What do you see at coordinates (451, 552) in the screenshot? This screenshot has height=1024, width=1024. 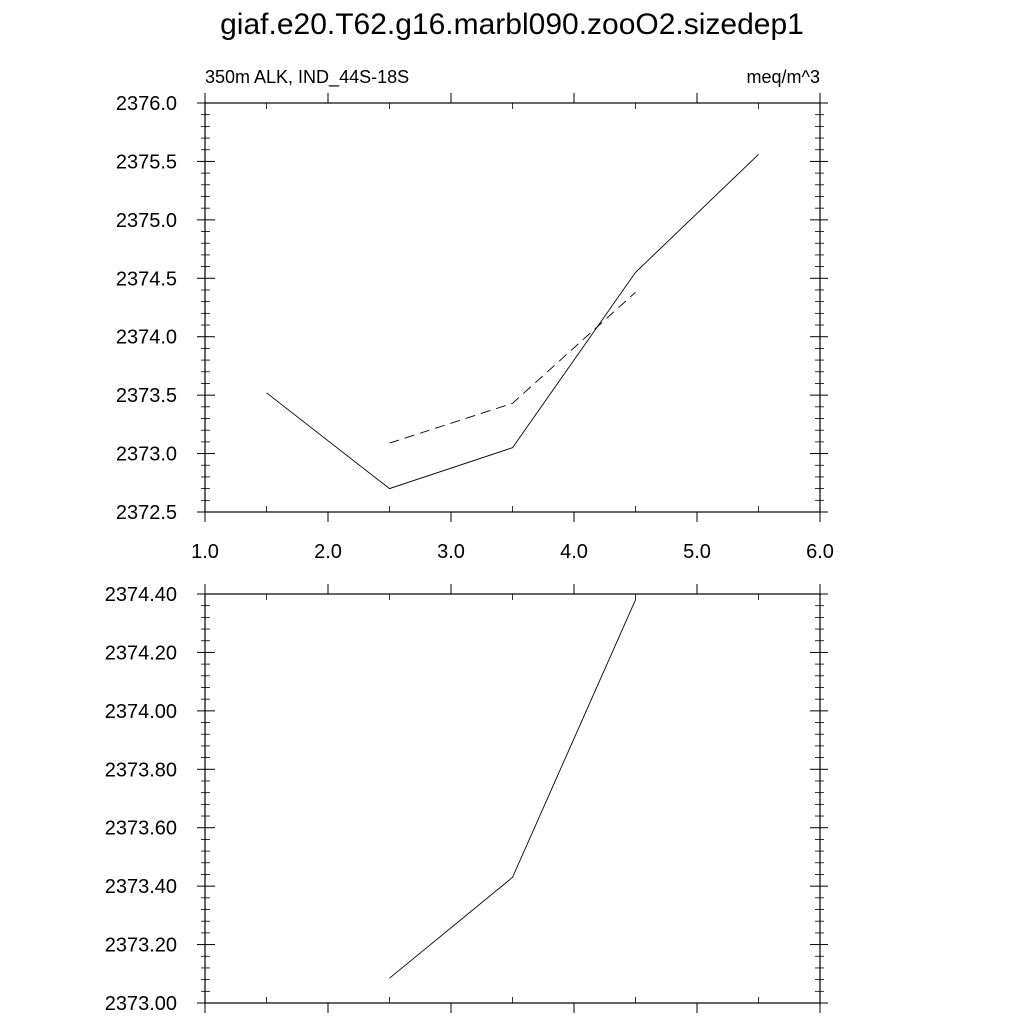 I see `x-tick-label: 3.0` at bounding box center [451, 552].